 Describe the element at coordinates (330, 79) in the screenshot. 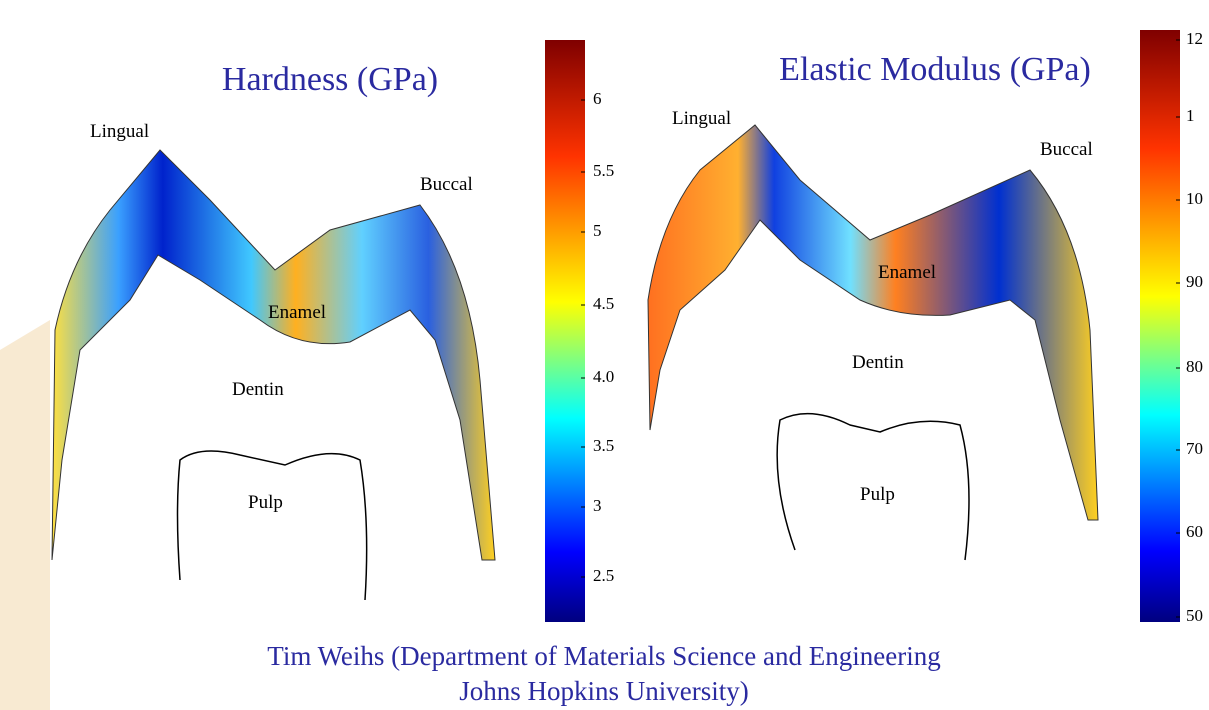

I see `panel-title: Hardness (GPa)` at that location.